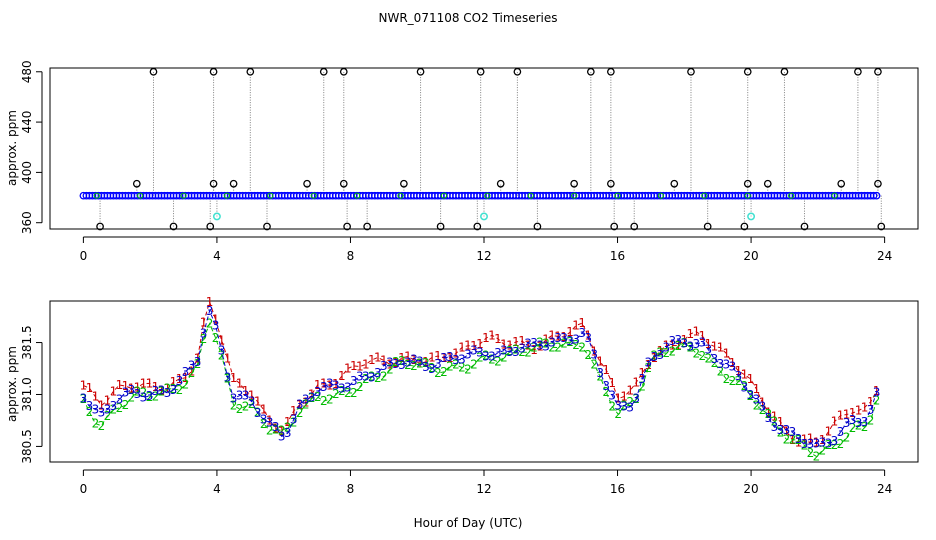 This screenshot has width=936, height=540. I want to click on top-x-tick-label: 4, so click(217, 256).